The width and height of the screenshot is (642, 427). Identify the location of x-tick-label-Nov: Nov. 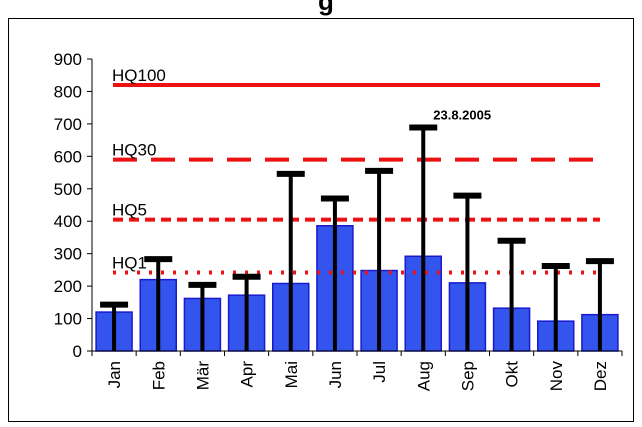
(556, 376).